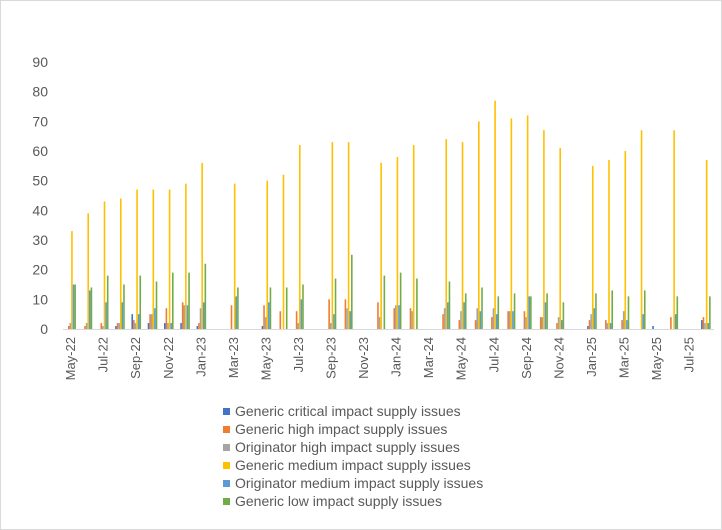  What do you see at coordinates (461, 358) in the screenshot?
I see `x-tick-label: May-24` at bounding box center [461, 358].